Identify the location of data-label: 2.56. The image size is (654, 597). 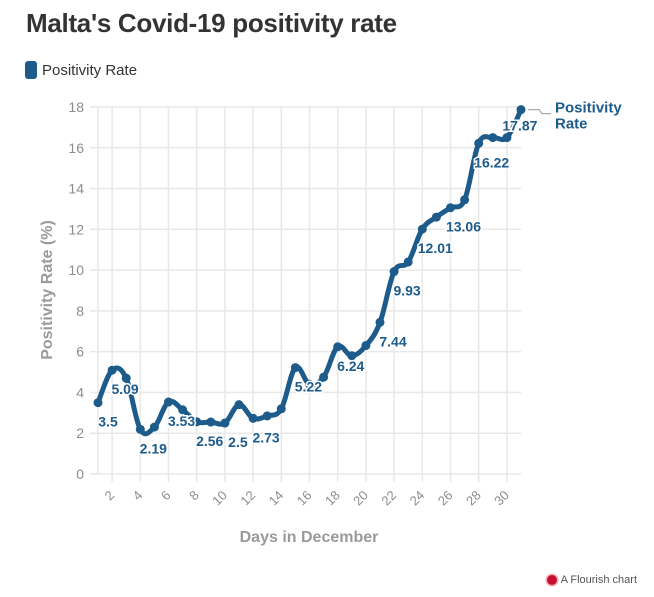
(209, 441).